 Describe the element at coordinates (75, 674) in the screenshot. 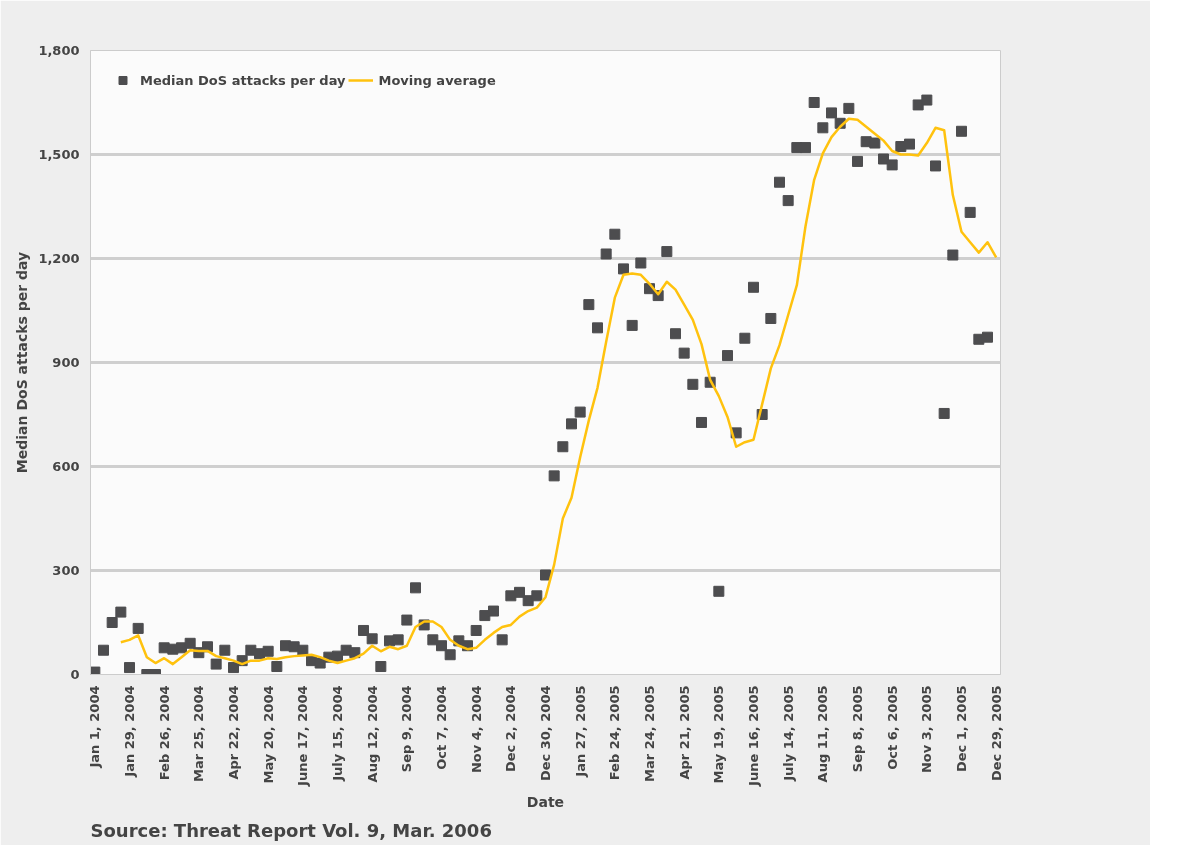

I see `y-tick-label: 0` at that location.